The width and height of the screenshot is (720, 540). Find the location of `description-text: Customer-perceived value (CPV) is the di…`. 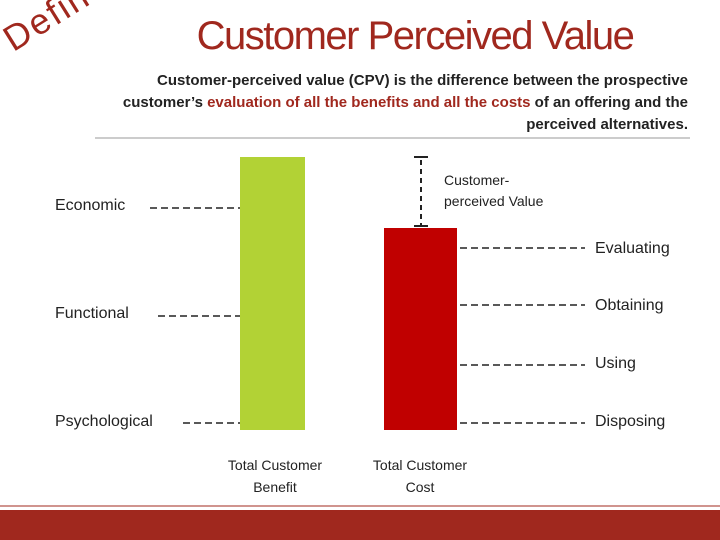

description-text: Customer-perceived value (CPV) is the di… is located at coordinates (405, 91).